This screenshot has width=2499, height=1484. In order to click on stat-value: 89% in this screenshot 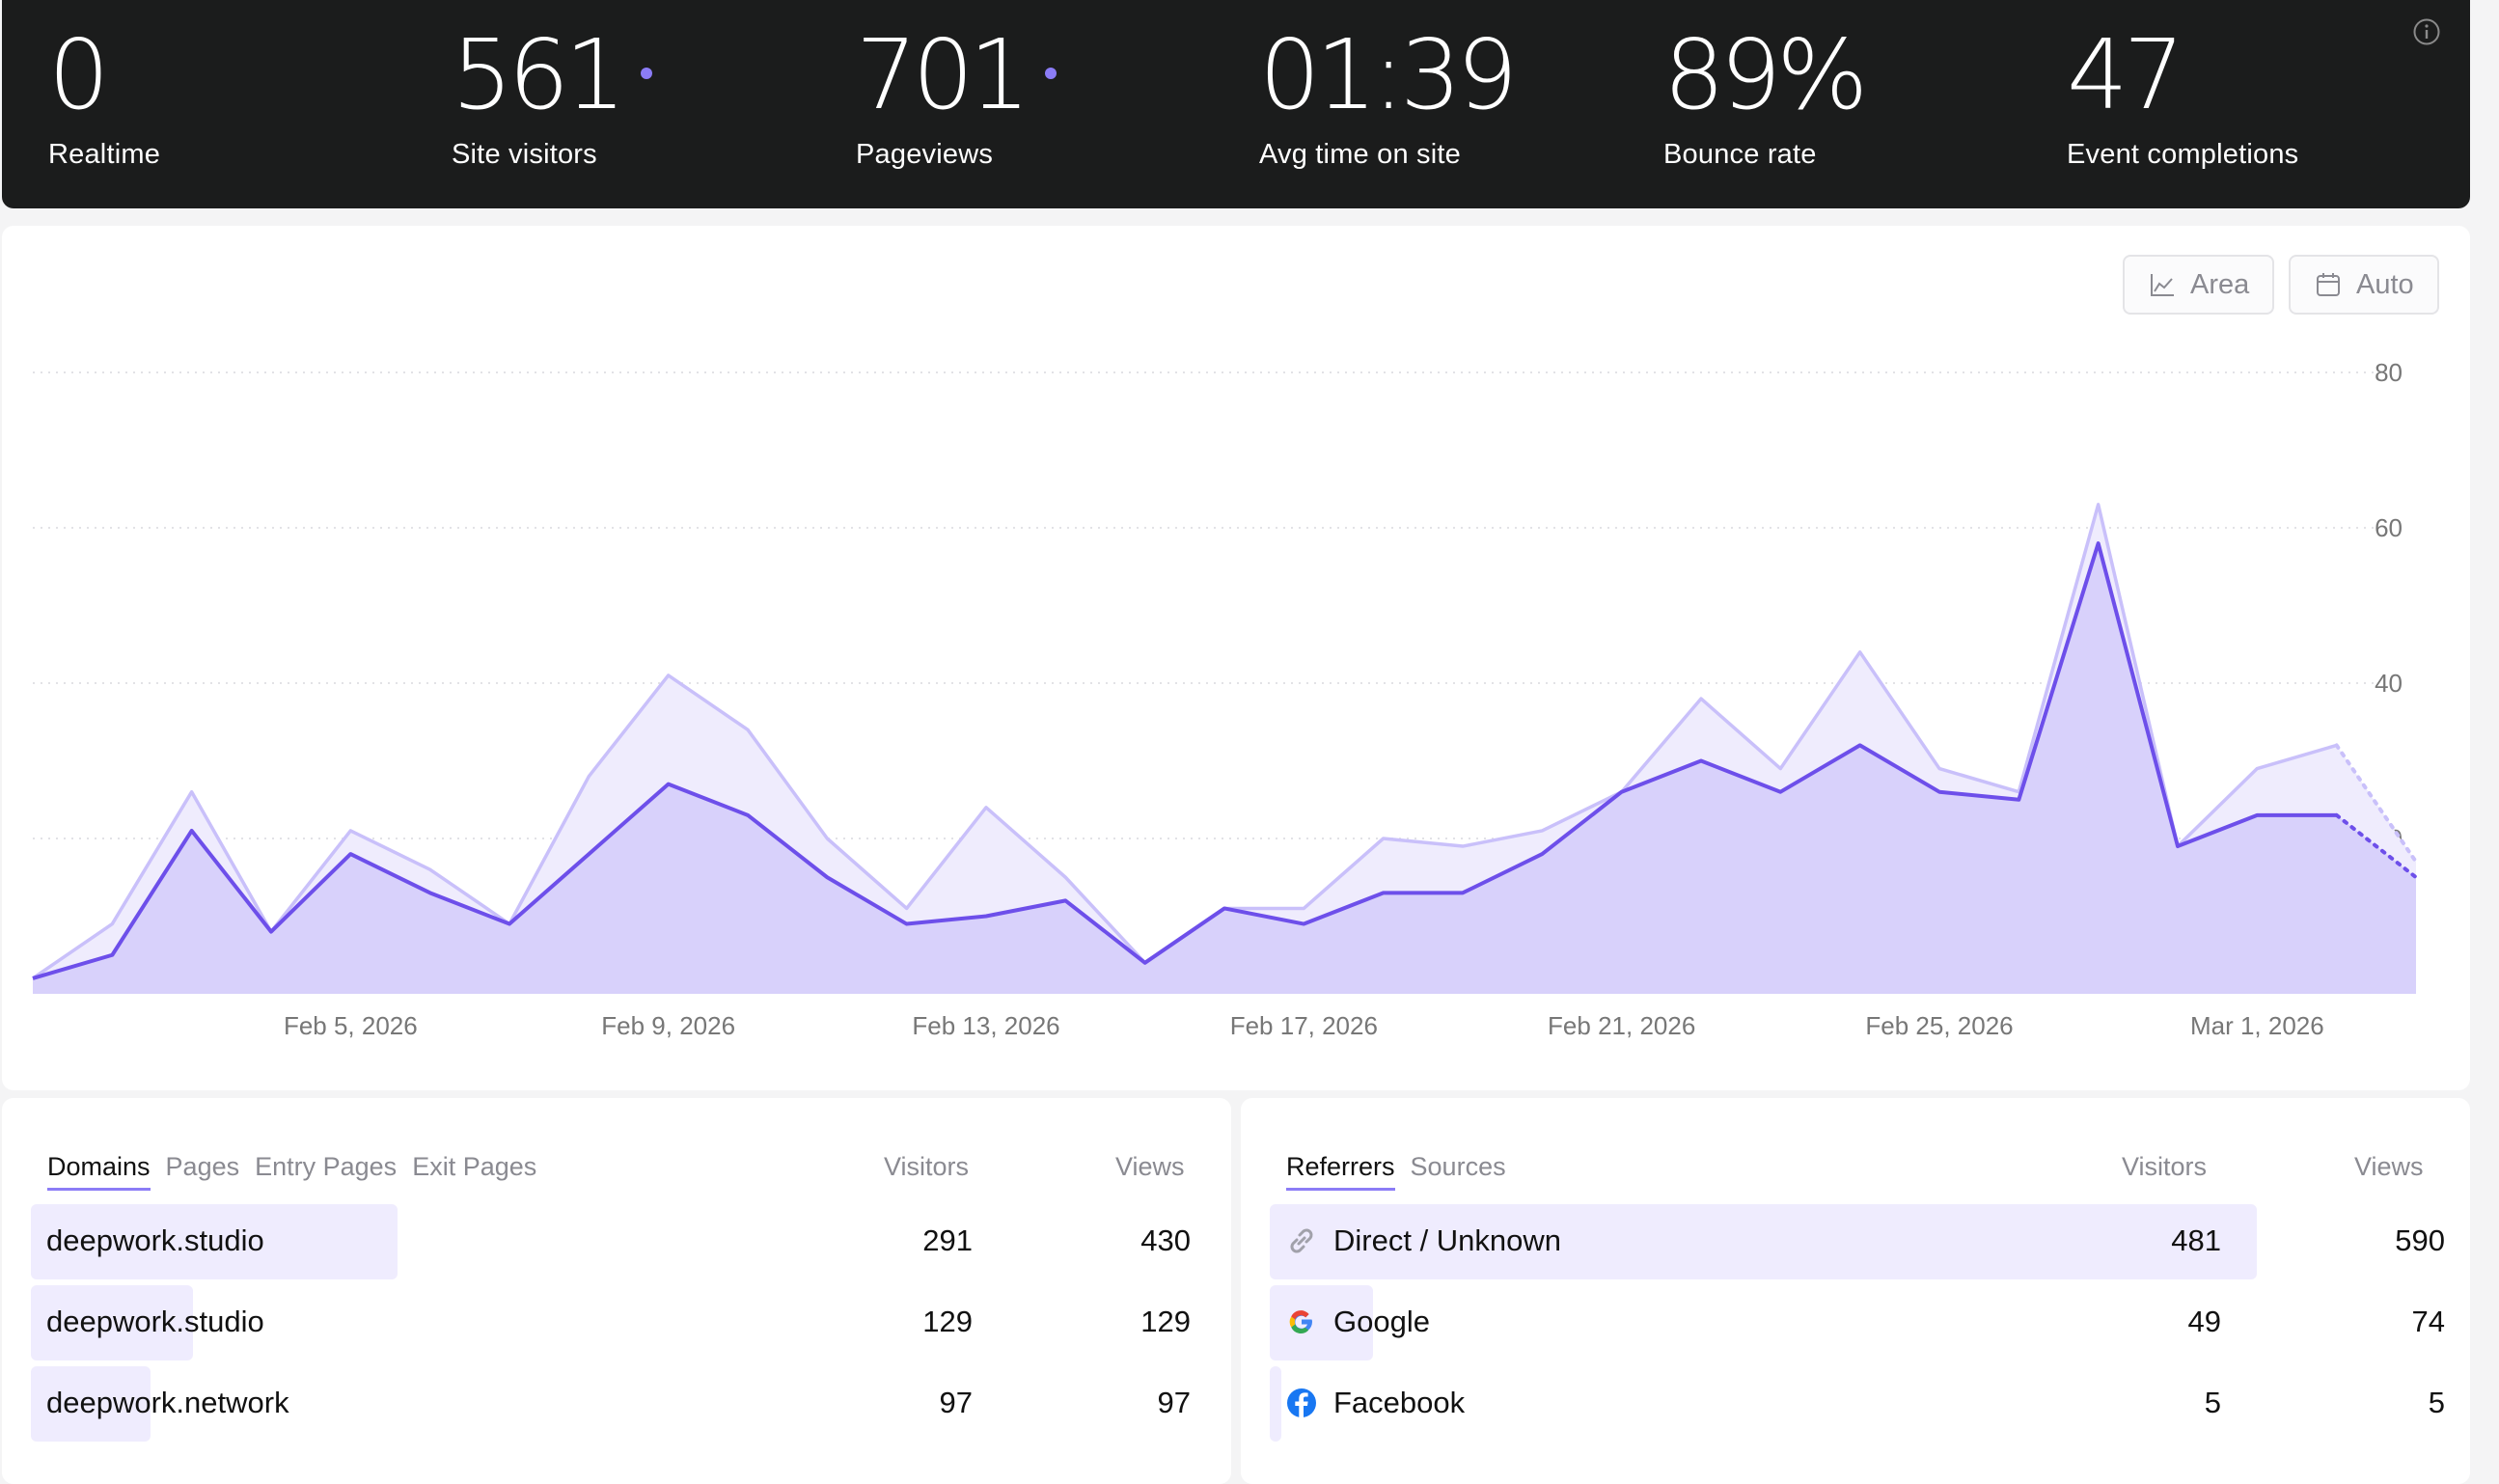, I will do `click(1765, 74)`.